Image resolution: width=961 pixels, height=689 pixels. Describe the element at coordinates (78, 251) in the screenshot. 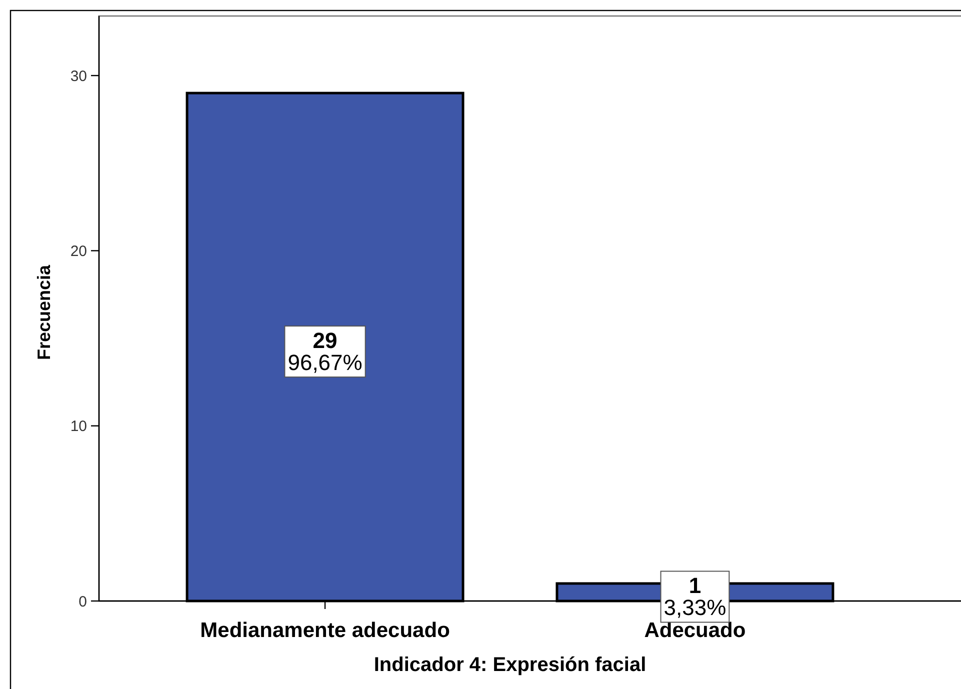

I see `y-tick-label: 20` at that location.